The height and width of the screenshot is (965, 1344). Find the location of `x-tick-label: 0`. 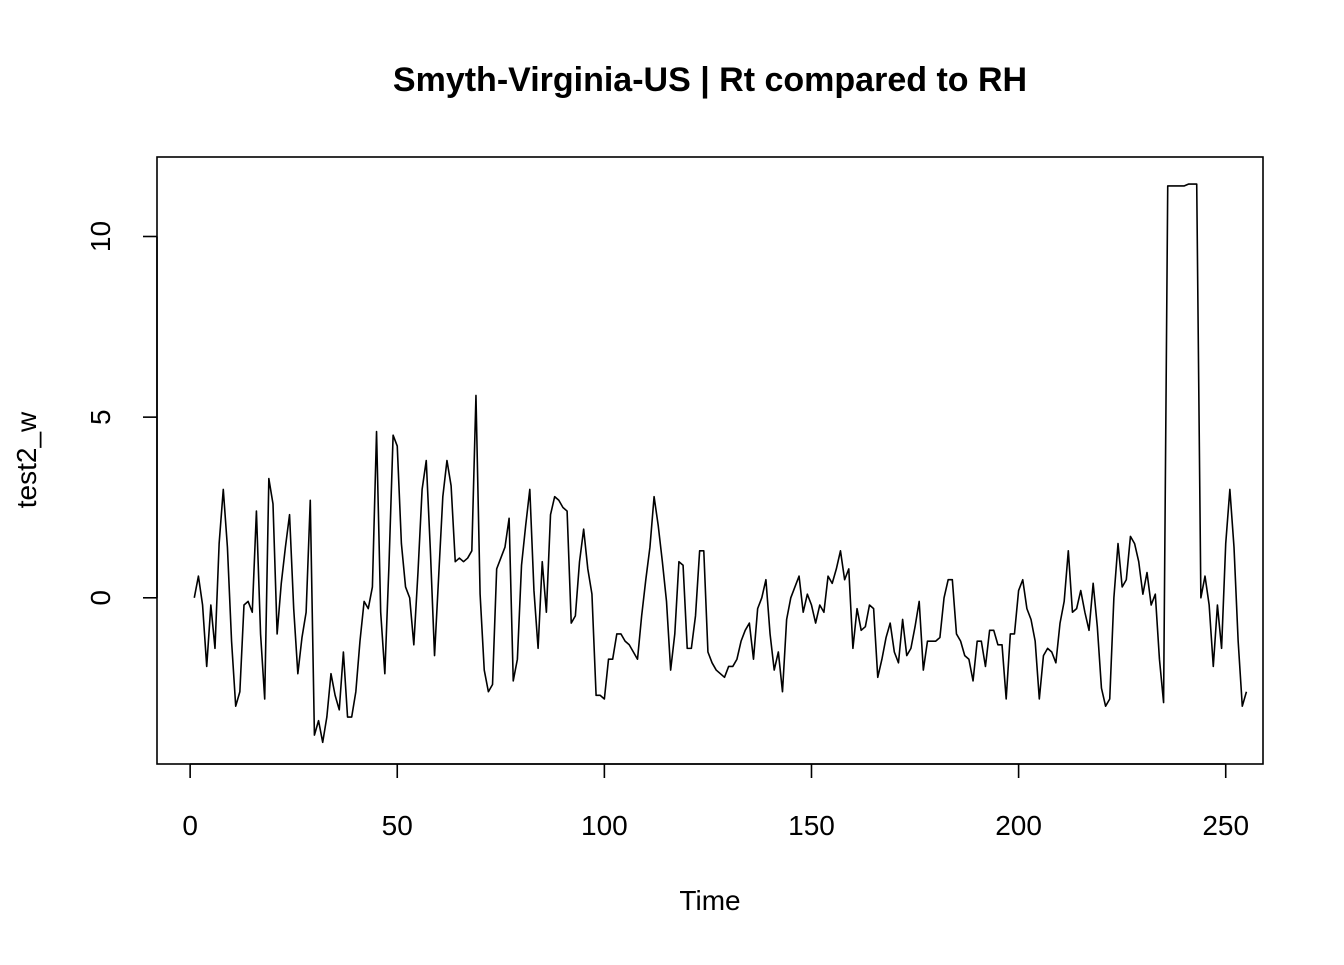

x-tick-label: 0 is located at coordinates (190, 825).